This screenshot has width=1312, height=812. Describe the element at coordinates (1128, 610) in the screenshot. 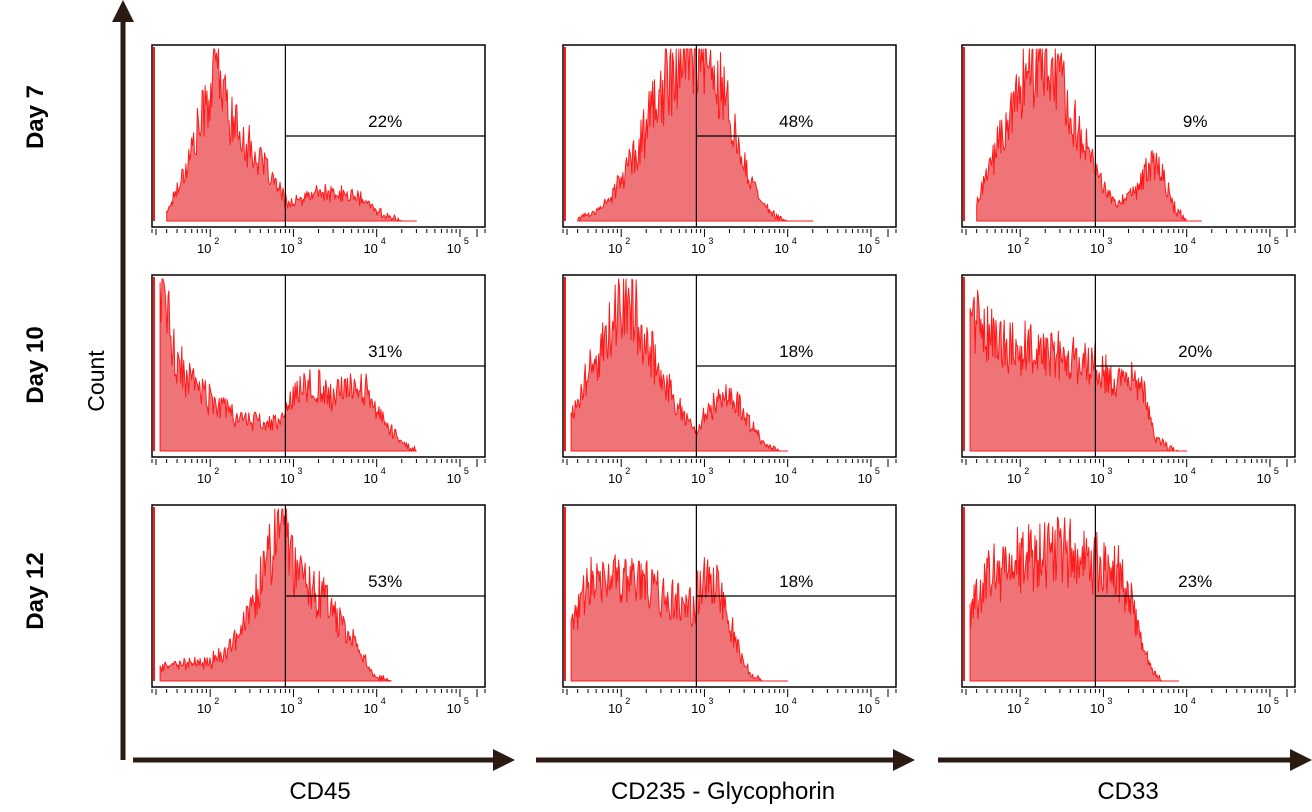

I see `panel-day-12-cd33: 23%10 2 10 3 10 4 10 5` at that location.